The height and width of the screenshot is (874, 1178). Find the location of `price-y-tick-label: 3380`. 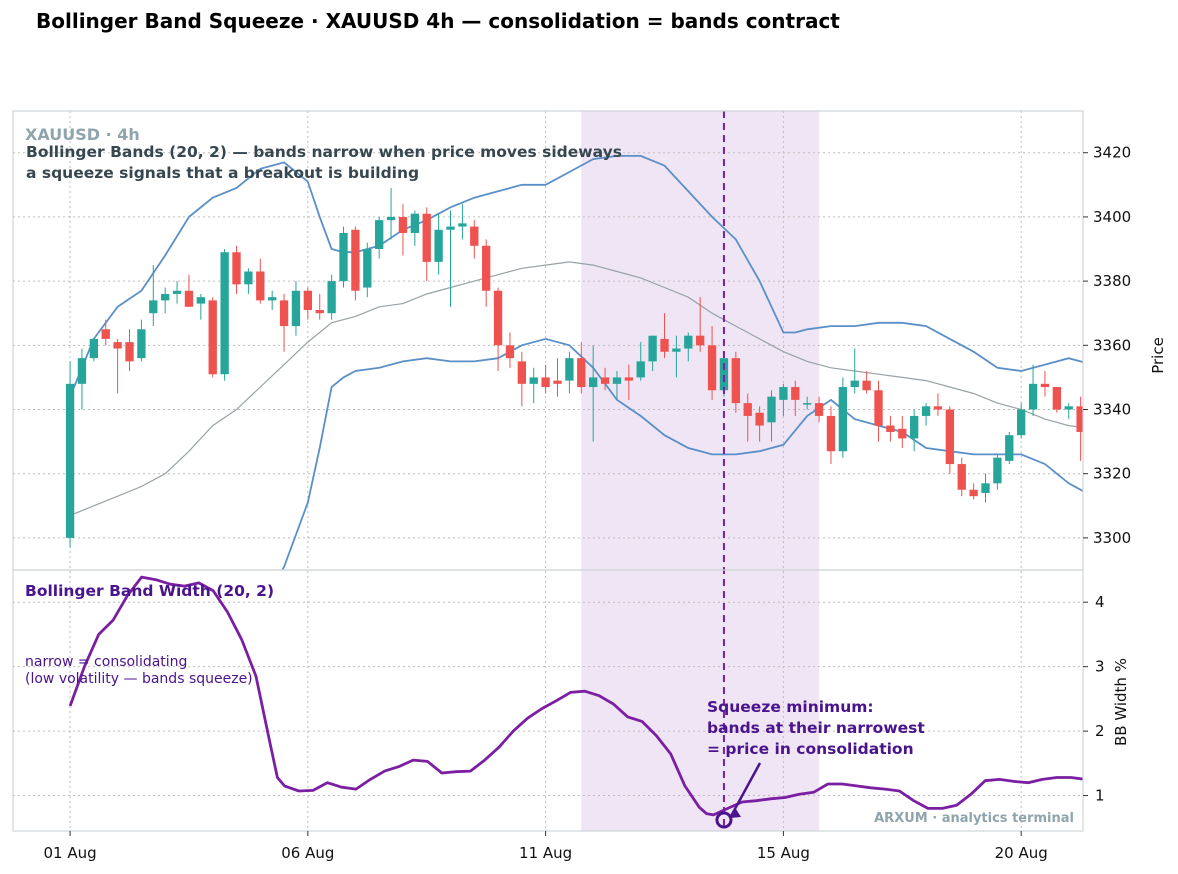

price-y-tick-label: 3380 is located at coordinates (1112, 281).